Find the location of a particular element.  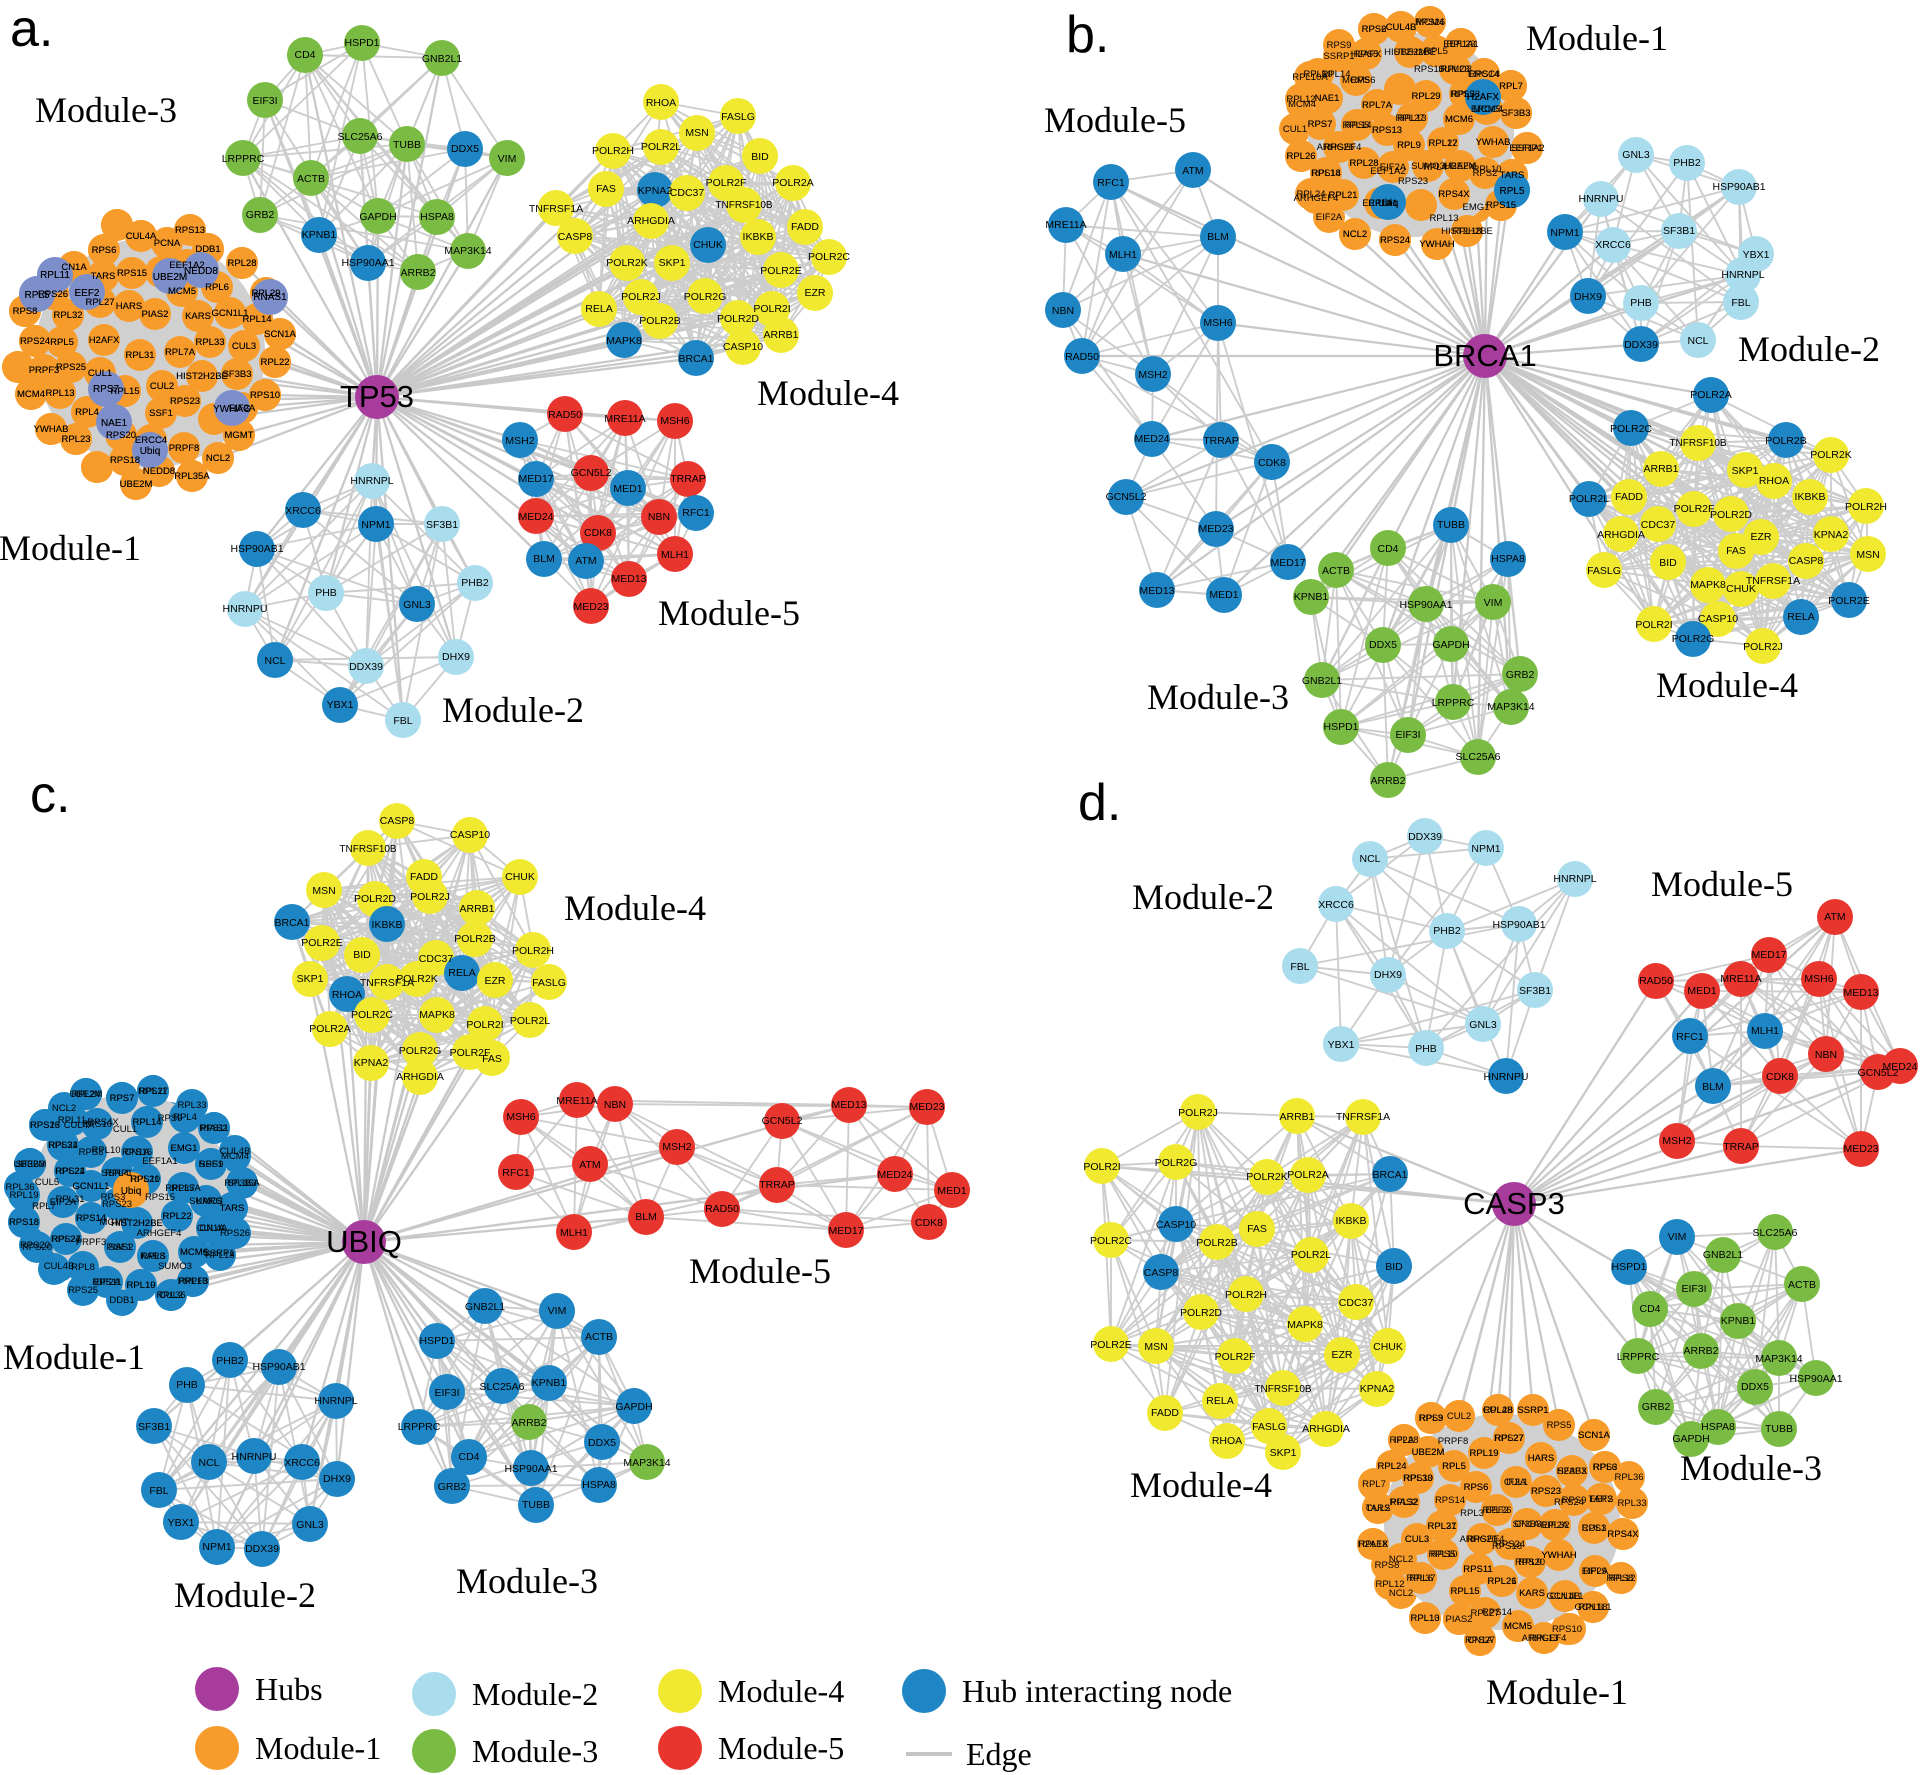

svg-text: SF3B3 is located at coordinates (236, 374).